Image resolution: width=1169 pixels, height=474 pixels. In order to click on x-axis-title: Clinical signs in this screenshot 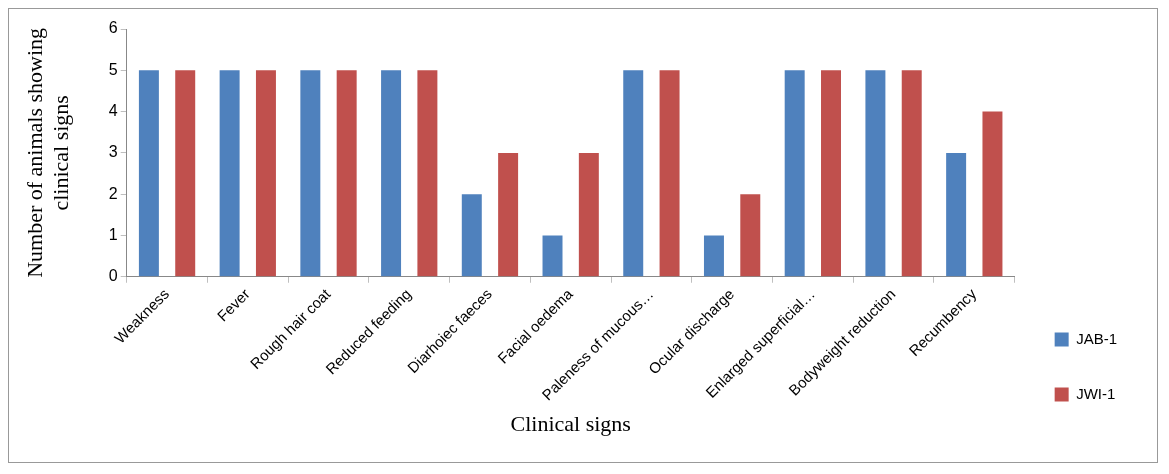, I will do `click(570, 423)`.